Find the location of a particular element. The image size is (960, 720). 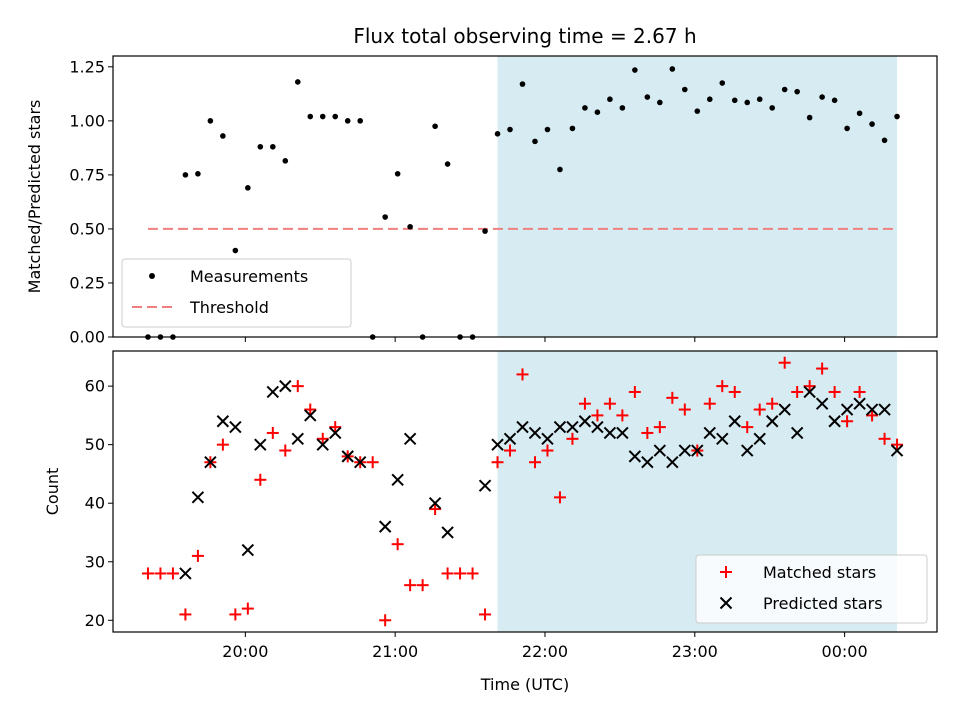

x-tick-label: 22:00 is located at coordinates (545, 651).